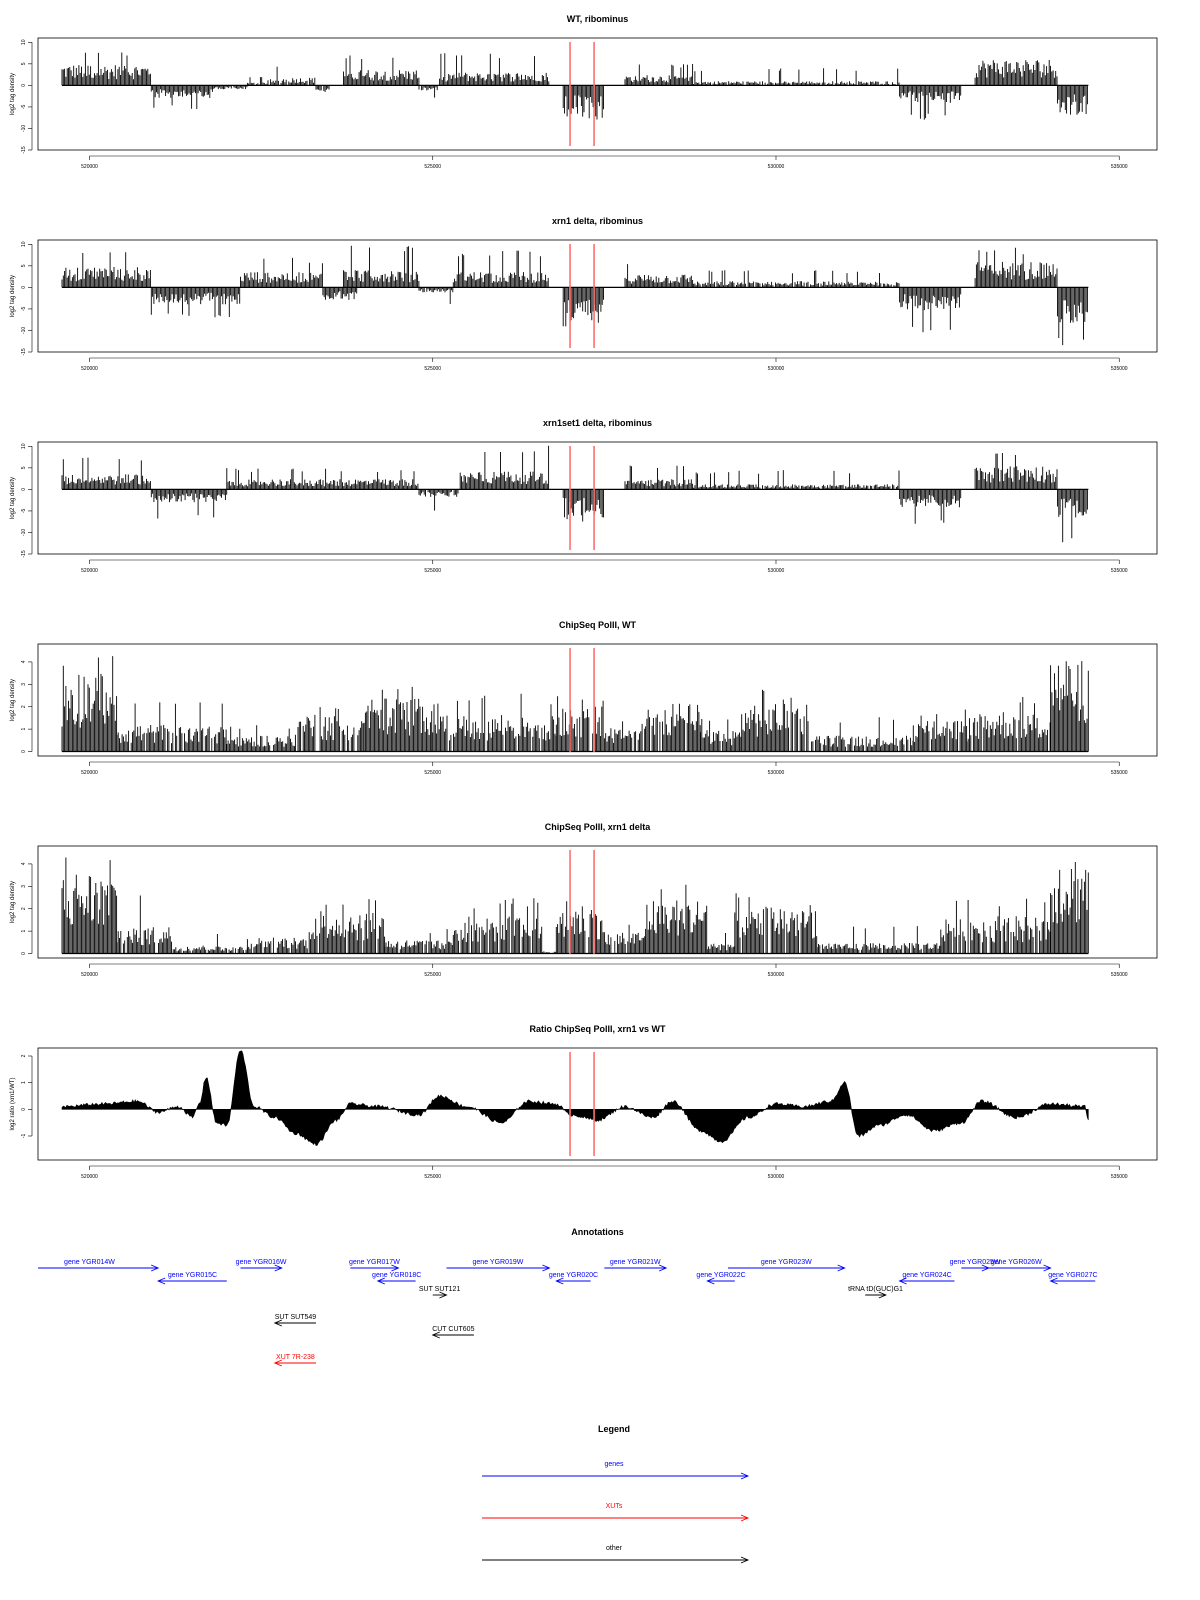  What do you see at coordinates (296, 1317) in the screenshot?
I see `feature-label: SUT SUT549` at bounding box center [296, 1317].